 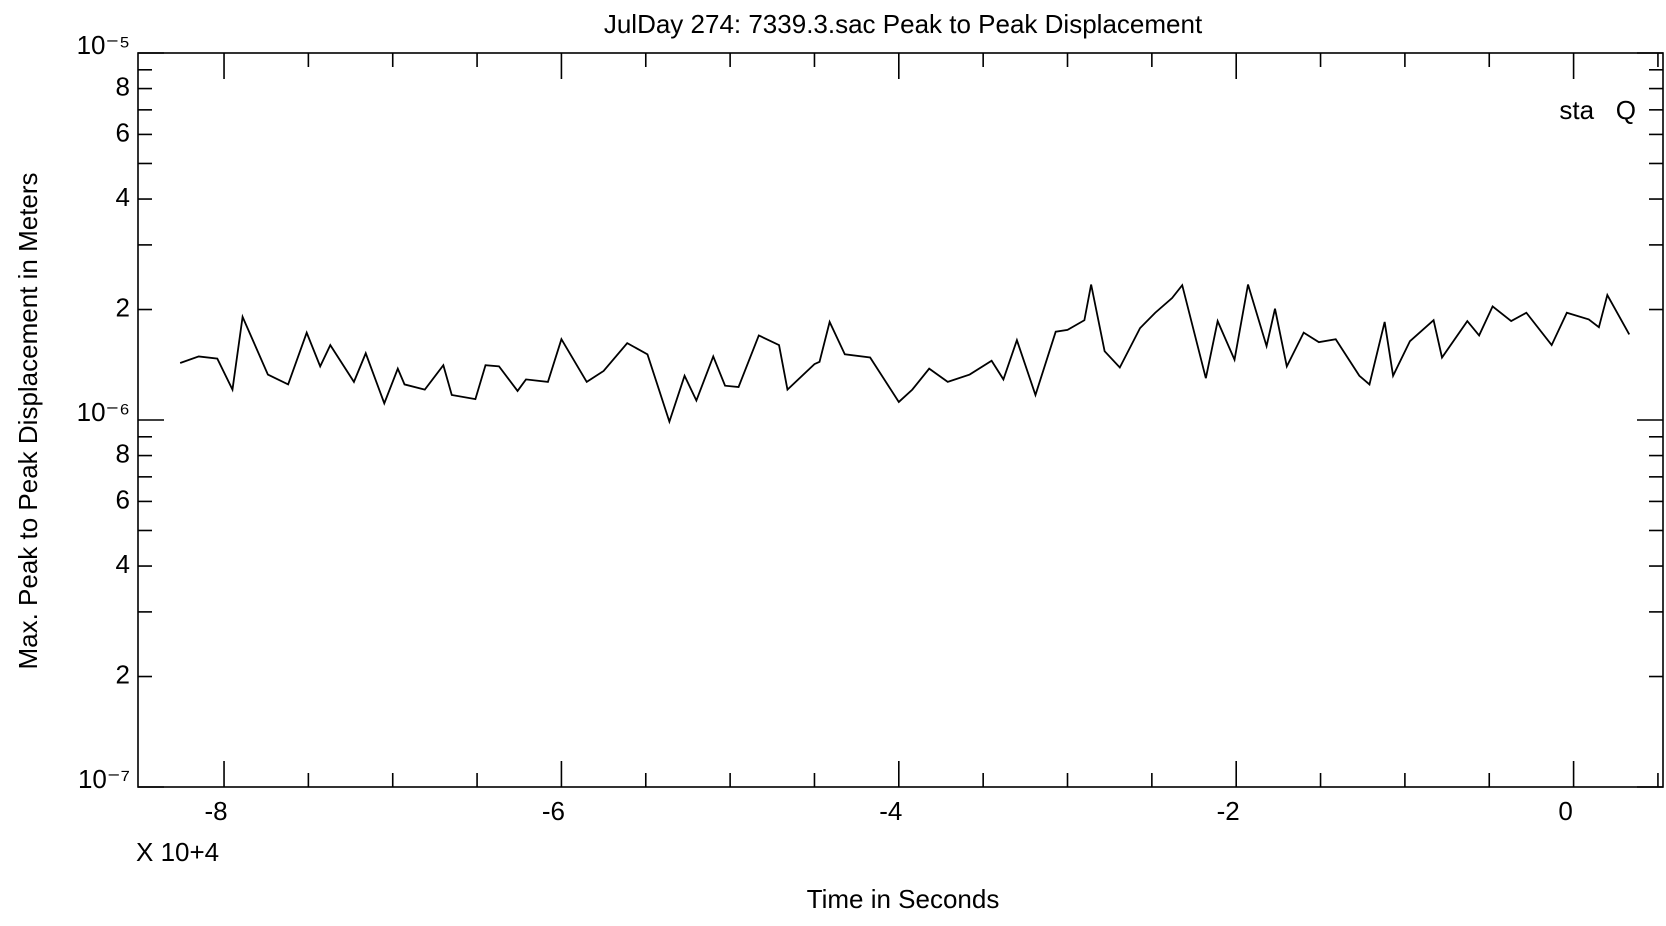 I want to click on x-tick-label: -4, so click(x=890, y=811).